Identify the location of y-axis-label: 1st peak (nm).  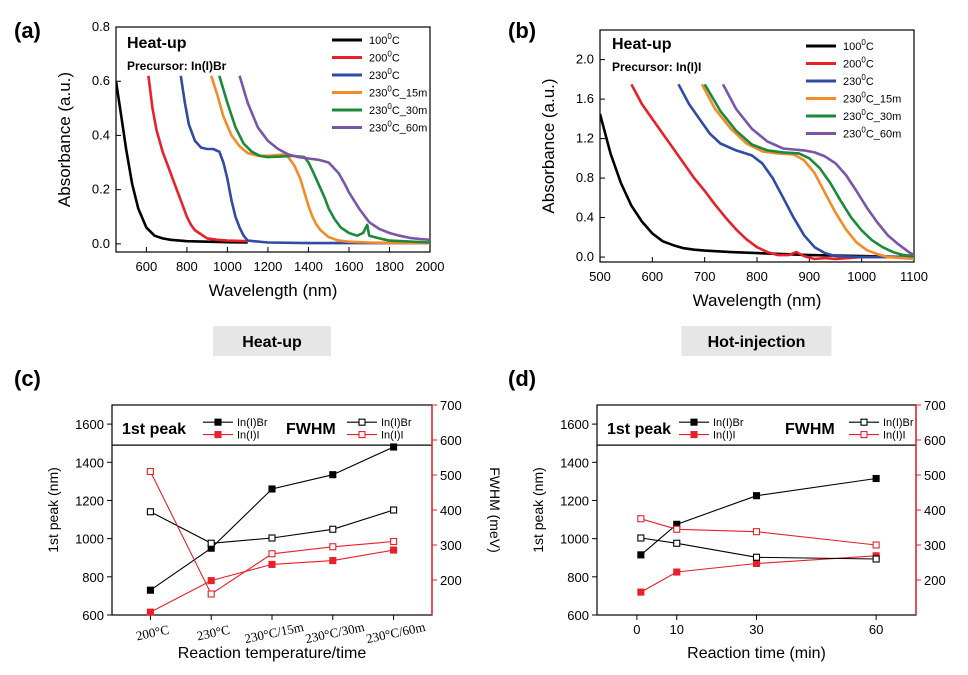
(538, 510).